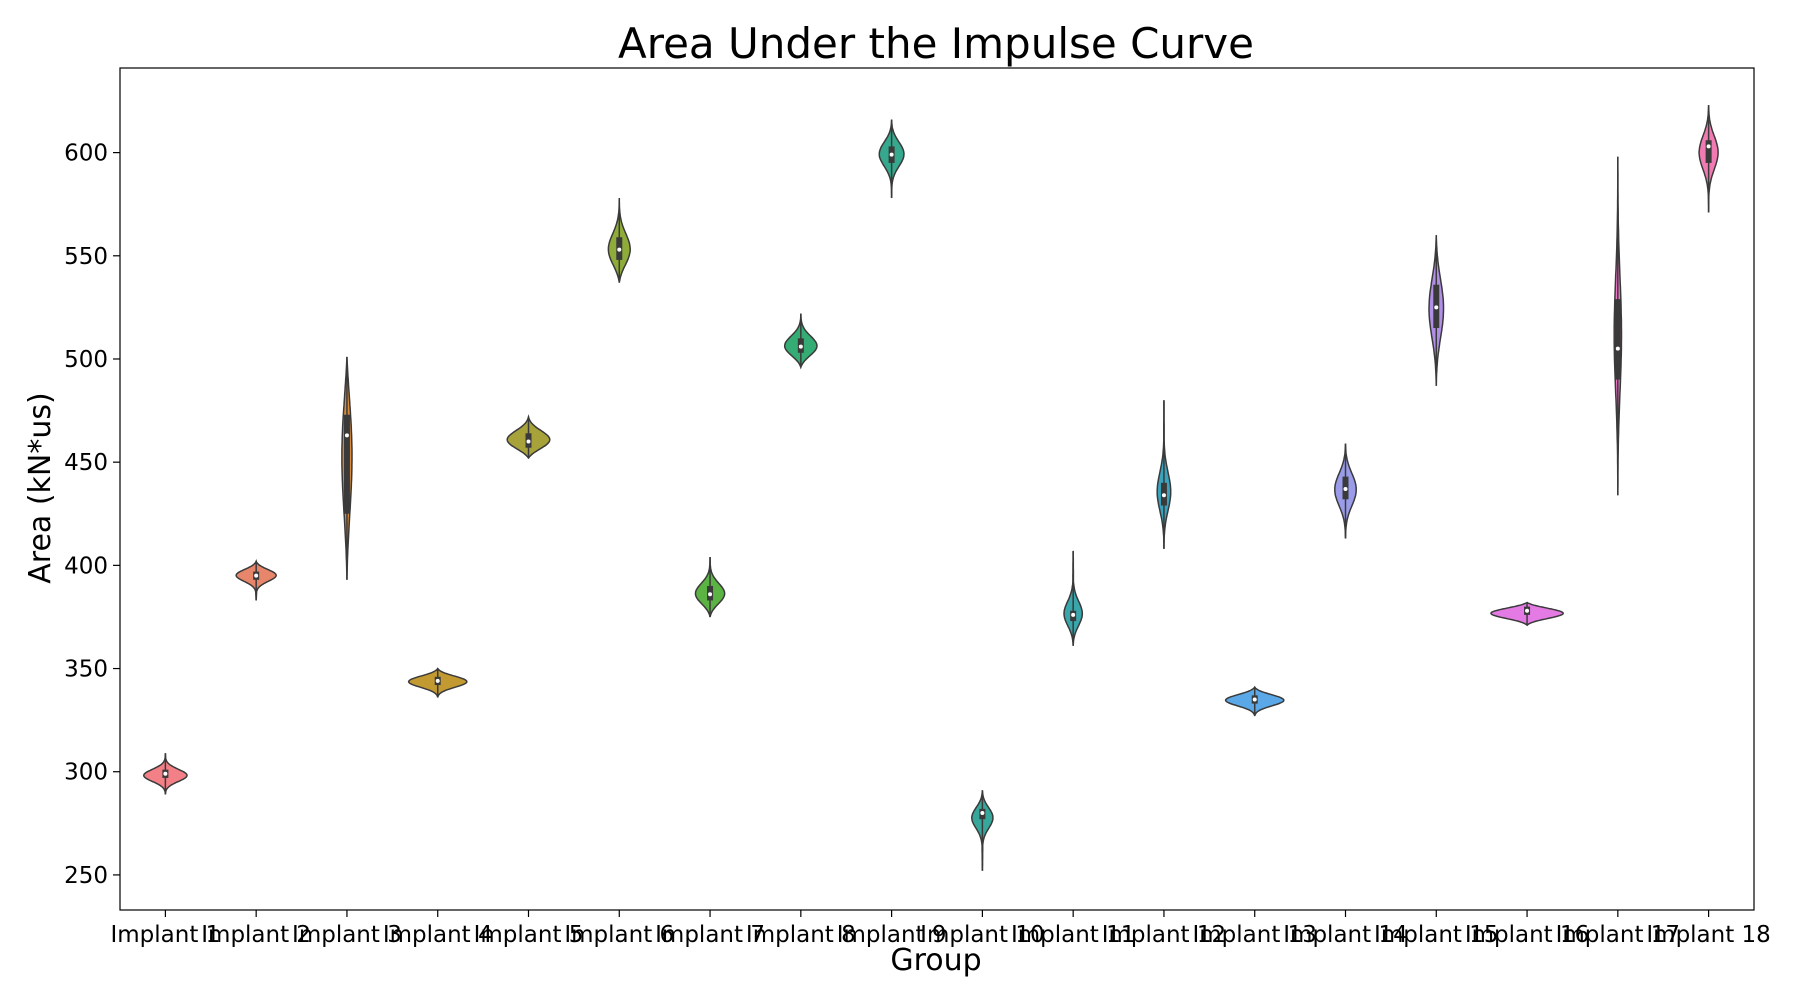 The height and width of the screenshot is (1000, 1800). I want to click on x-tick-label: Implant 17, so click(1618, 935).